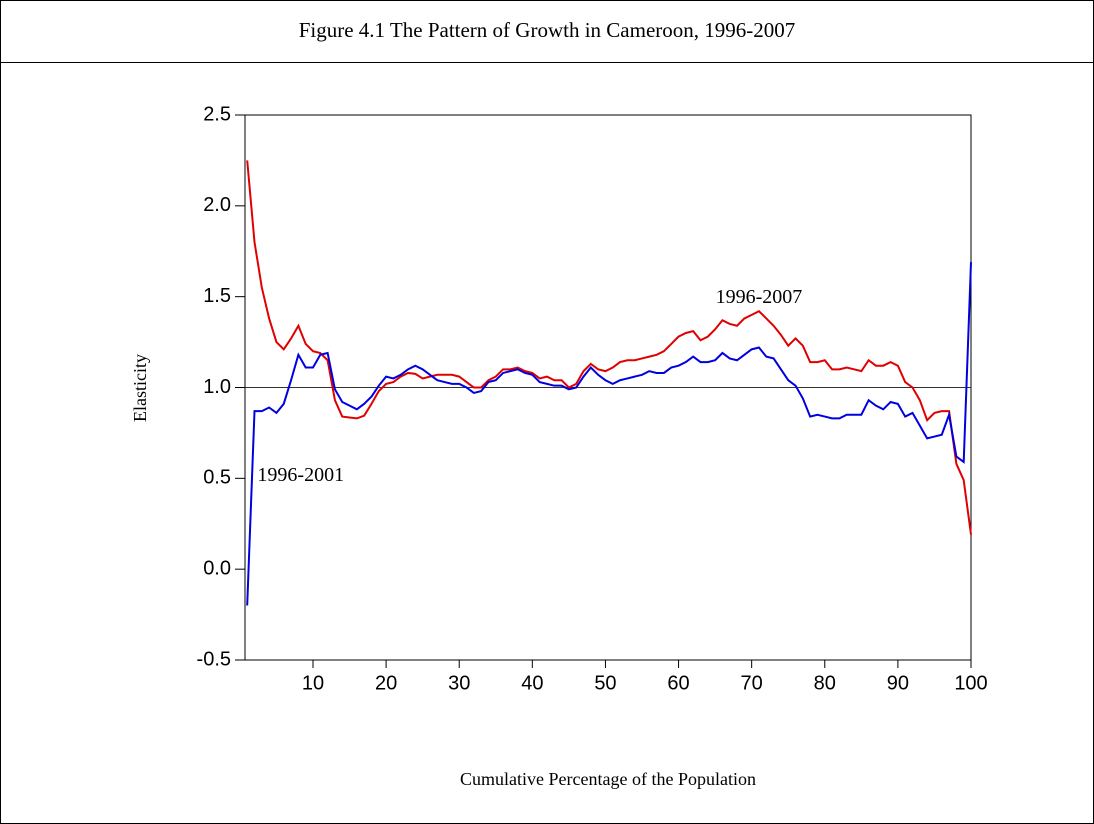 The height and width of the screenshot is (824, 1094). I want to click on y-tick-label: -0.5, so click(214, 659).